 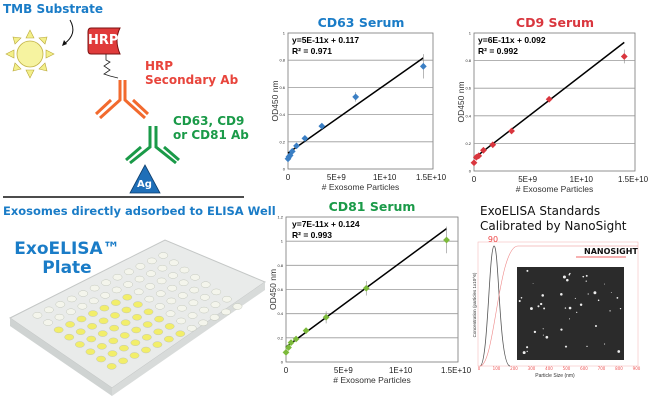 What do you see at coordinates (567, 368) in the screenshot?
I see `nta-x-tick: 500` at bounding box center [567, 368].